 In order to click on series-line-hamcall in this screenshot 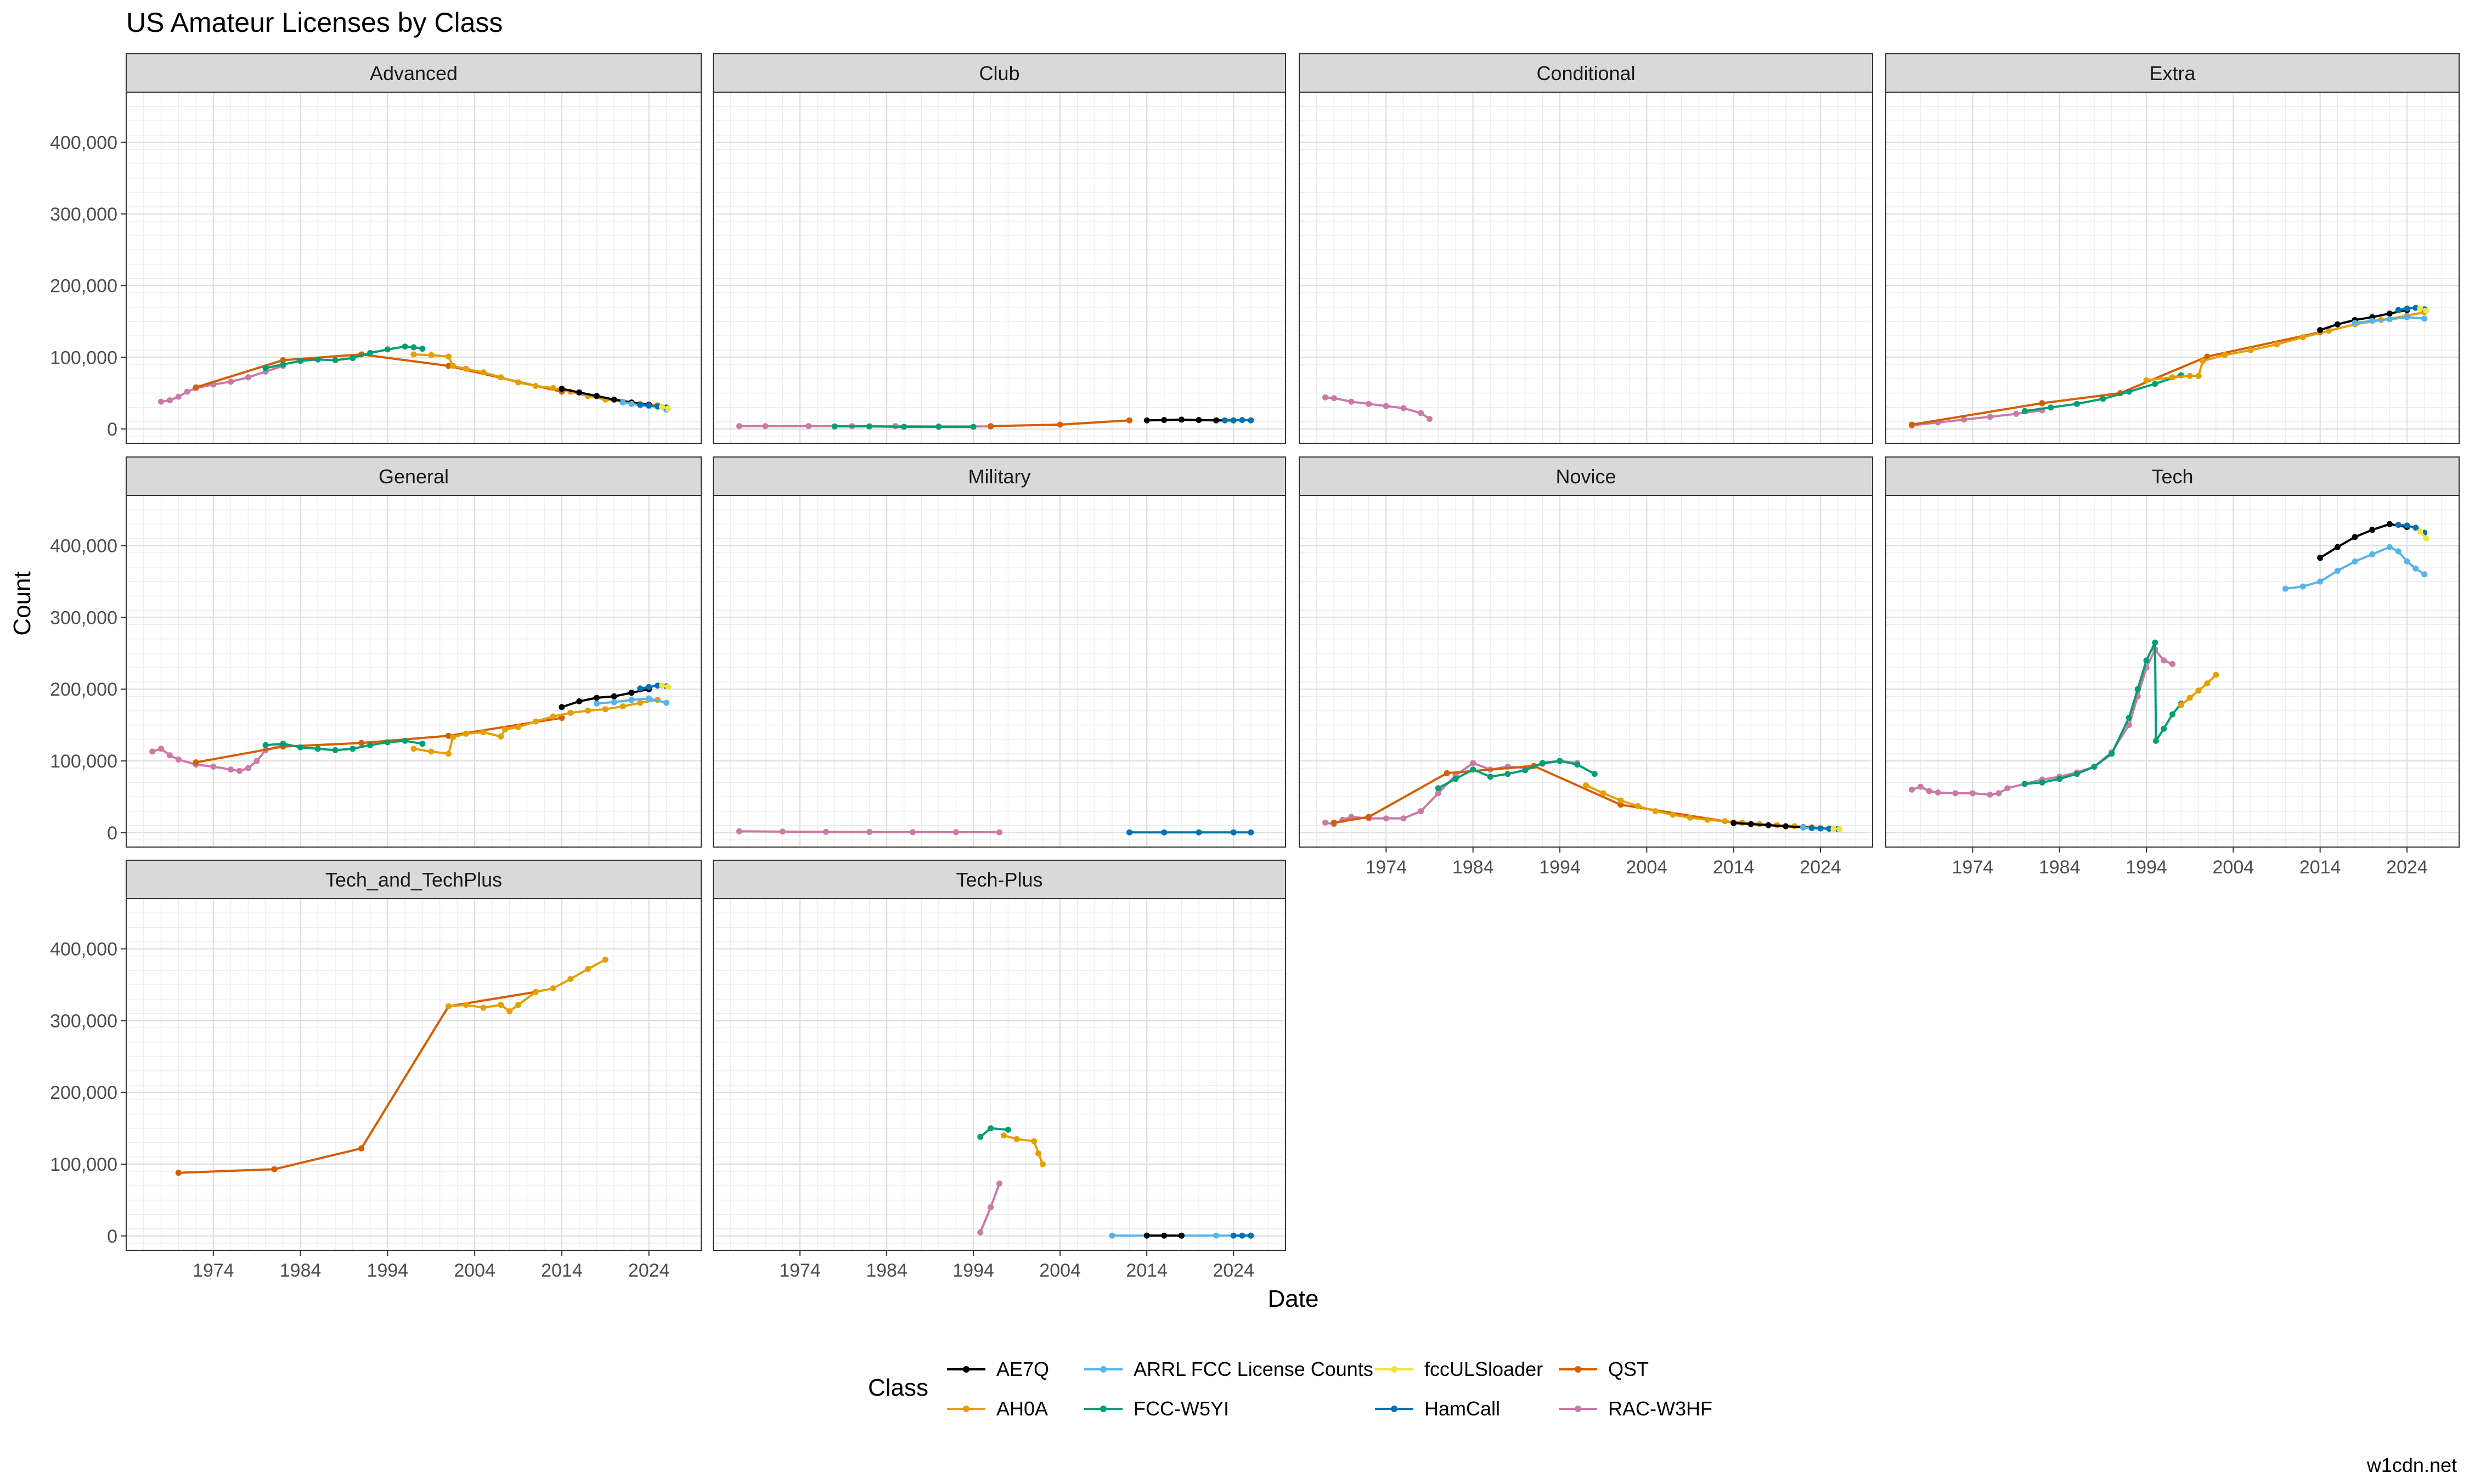, I will do `click(1238, 420)`.